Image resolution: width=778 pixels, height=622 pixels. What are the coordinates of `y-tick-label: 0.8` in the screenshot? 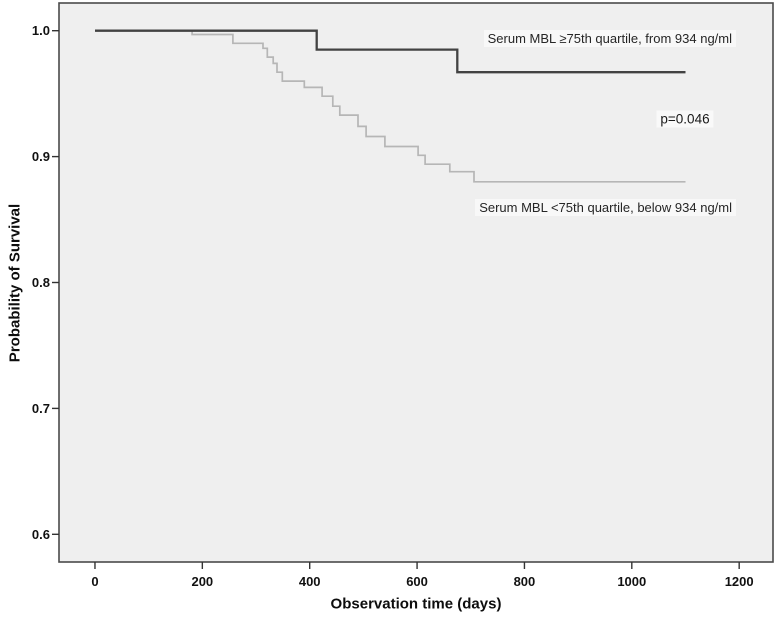 It's located at (40, 282).